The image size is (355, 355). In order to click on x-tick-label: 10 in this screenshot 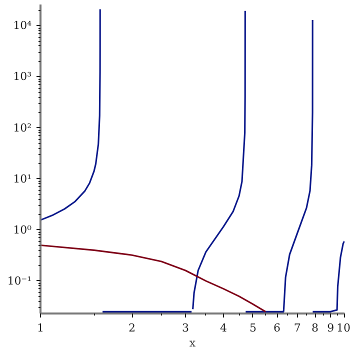, I will do `click(343, 328)`.